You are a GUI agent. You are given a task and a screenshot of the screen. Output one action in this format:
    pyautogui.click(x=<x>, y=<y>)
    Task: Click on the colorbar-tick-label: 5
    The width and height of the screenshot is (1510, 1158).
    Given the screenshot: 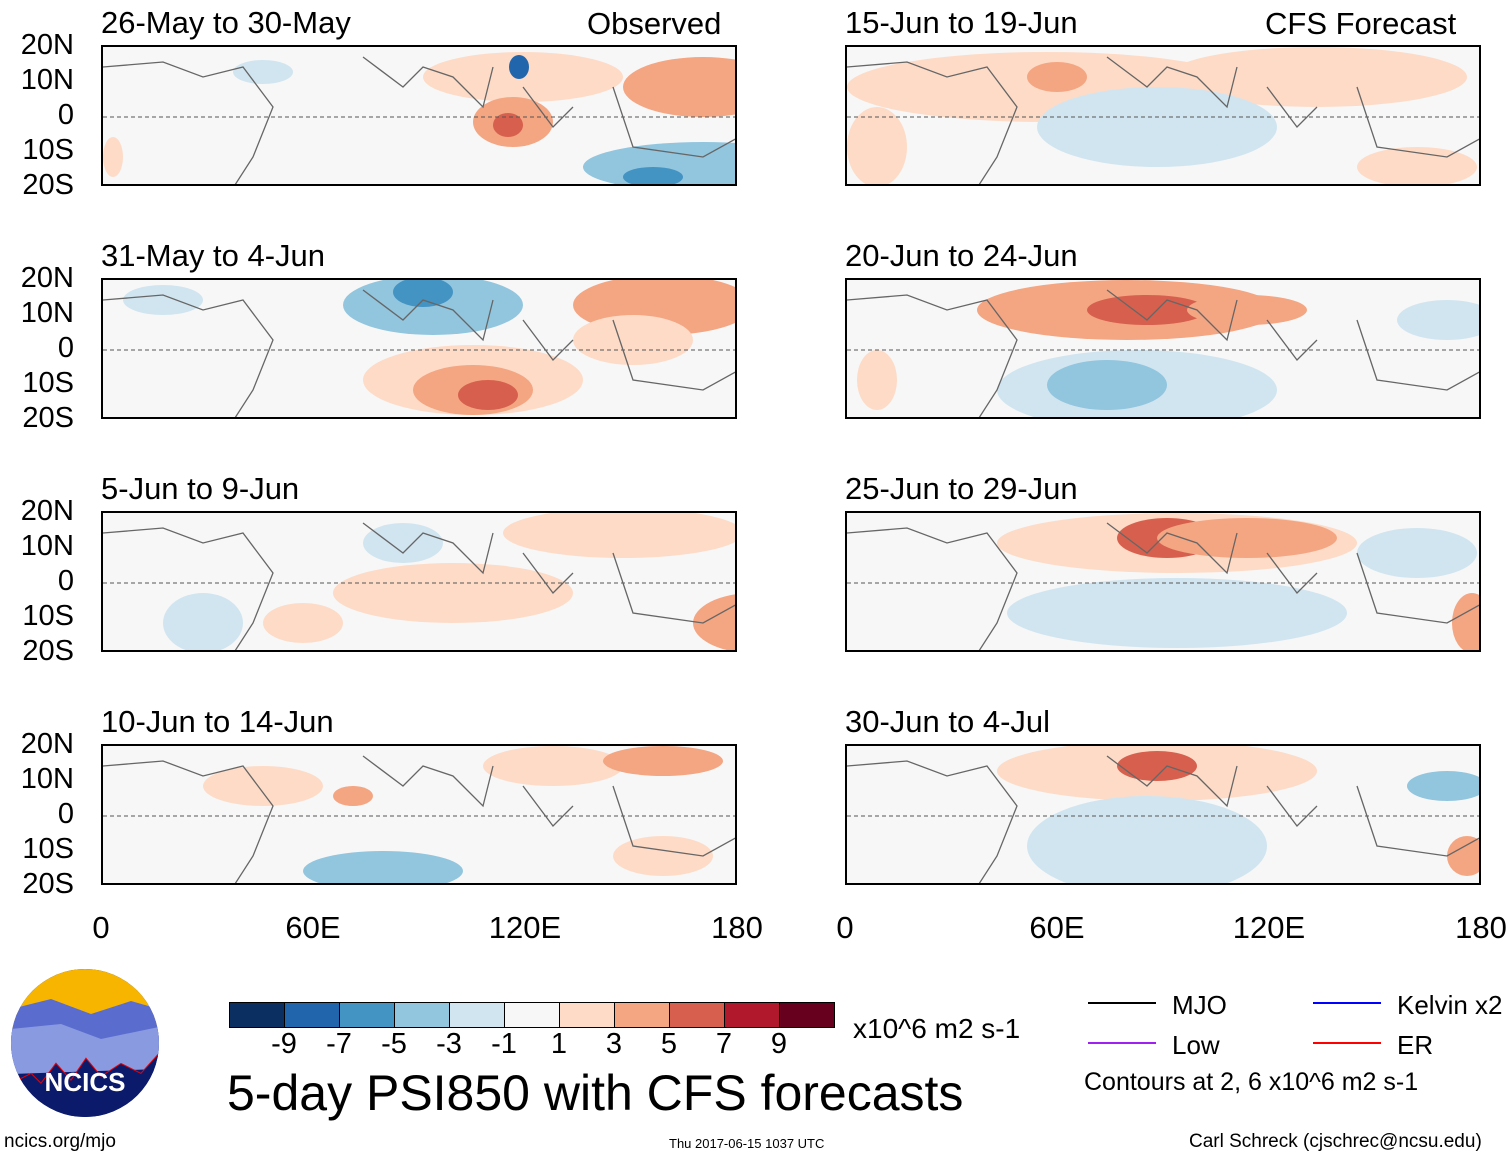 What is the action you would take?
    pyautogui.click(x=669, y=1044)
    